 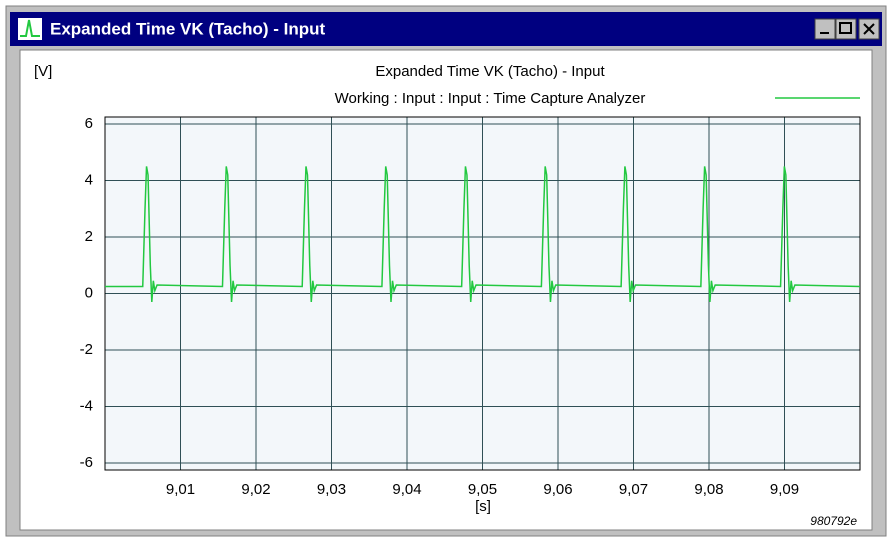 What do you see at coordinates (188, 28) in the screenshot?
I see `window-title: Expanded Time VK (Tacho) - Input` at bounding box center [188, 28].